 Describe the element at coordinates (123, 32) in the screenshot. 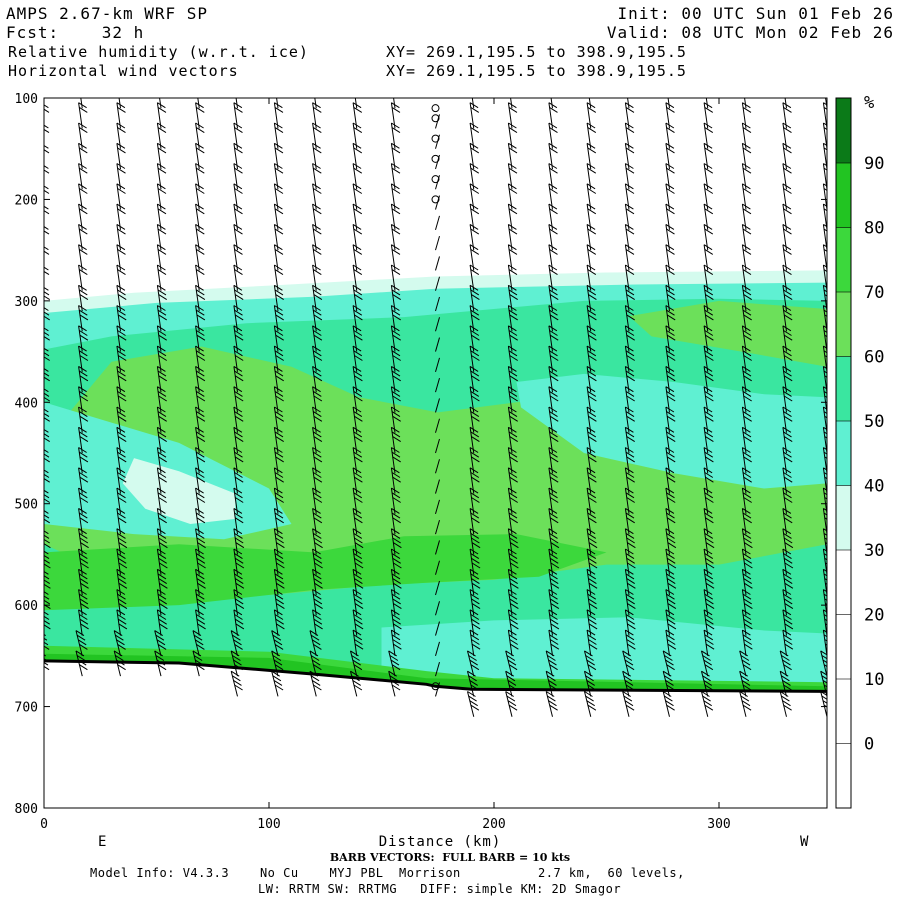

I see `fcst-value: 32 h` at that location.